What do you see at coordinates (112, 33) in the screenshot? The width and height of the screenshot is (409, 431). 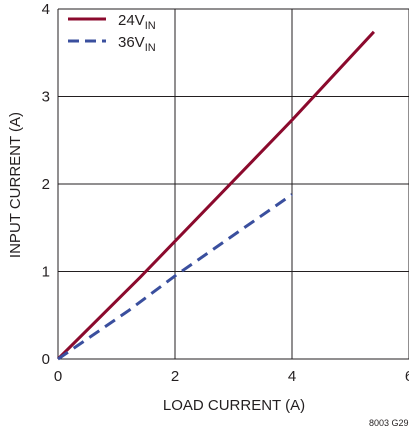 I see `legend: 24VIN 36VIN` at bounding box center [112, 33].